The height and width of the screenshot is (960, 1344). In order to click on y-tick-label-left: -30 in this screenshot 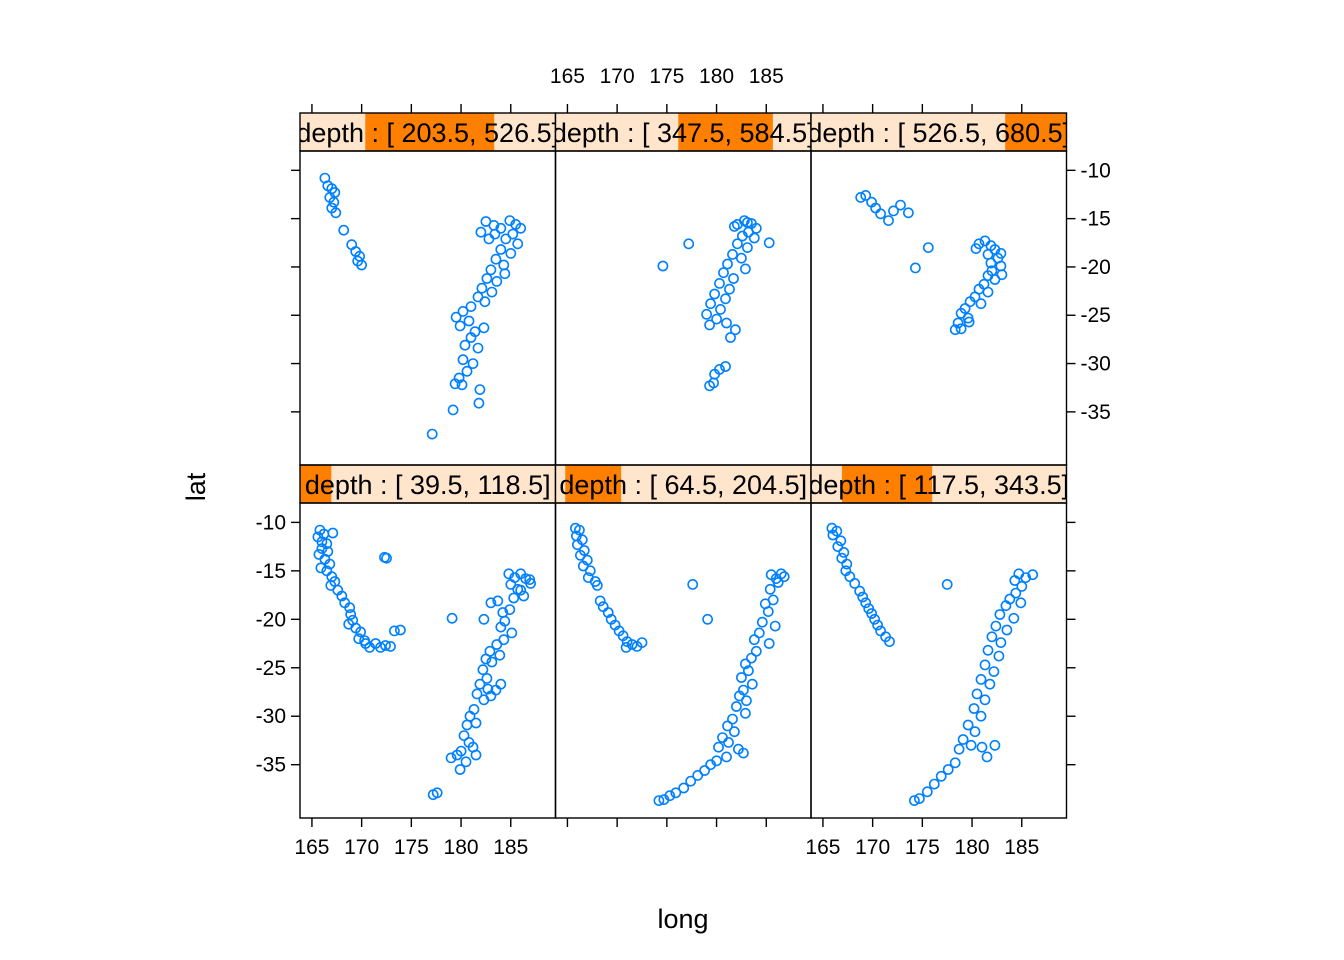, I will do `click(271, 716)`.